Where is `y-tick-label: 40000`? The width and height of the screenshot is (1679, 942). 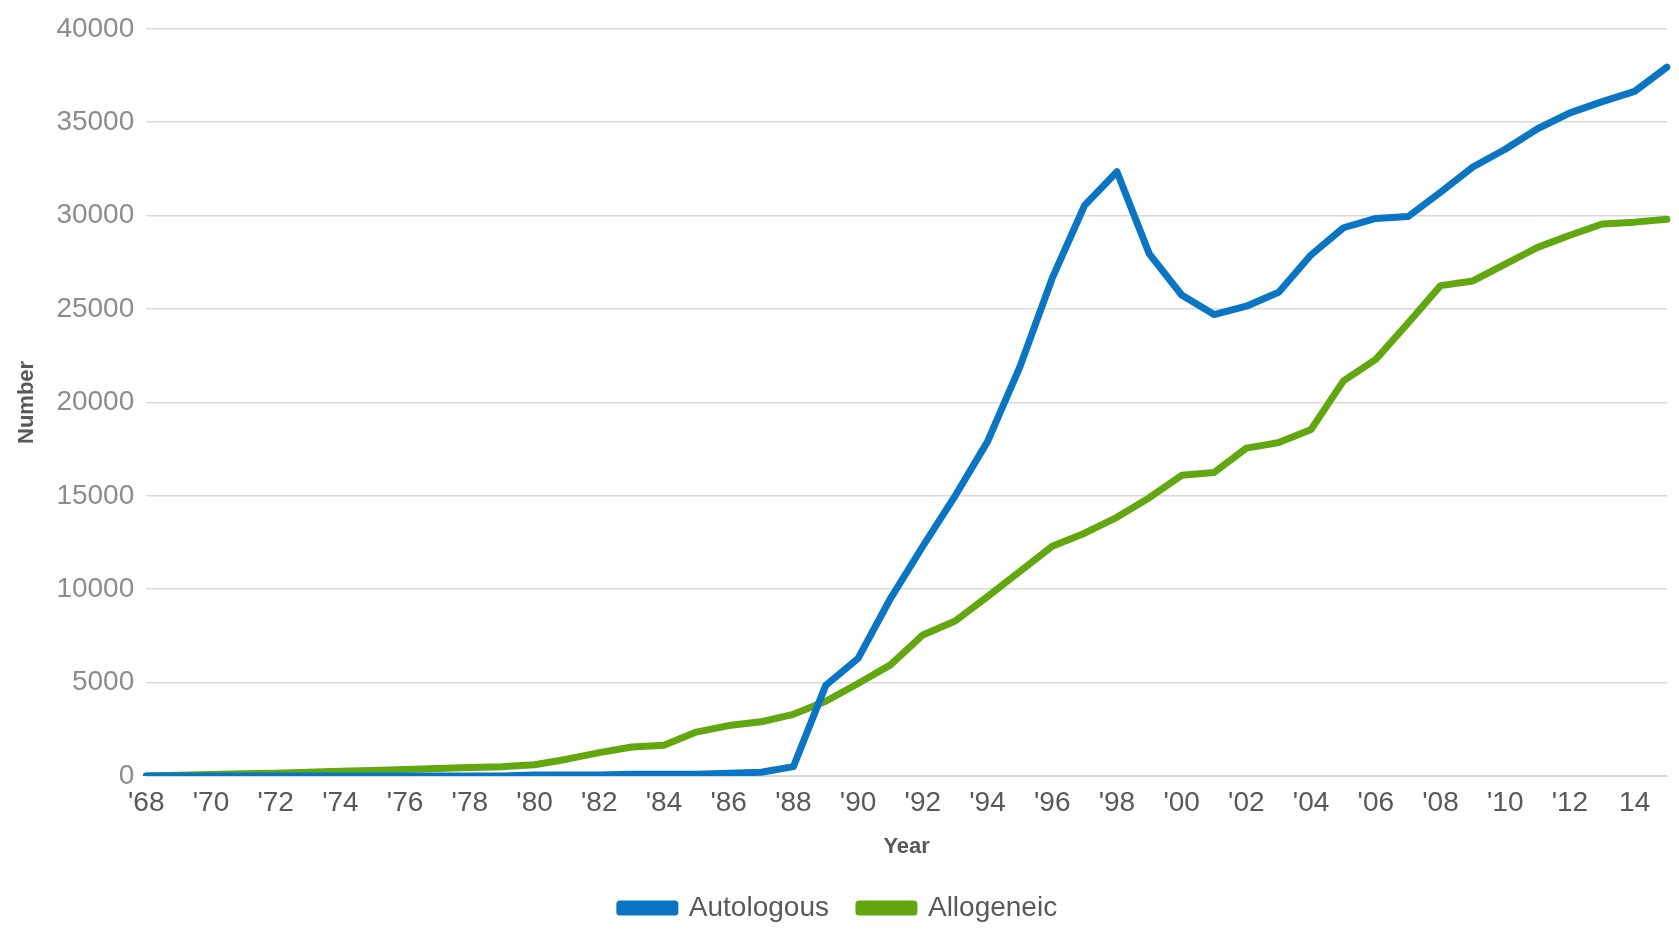
y-tick-label: 40000 is located at coordinates (95, 27).